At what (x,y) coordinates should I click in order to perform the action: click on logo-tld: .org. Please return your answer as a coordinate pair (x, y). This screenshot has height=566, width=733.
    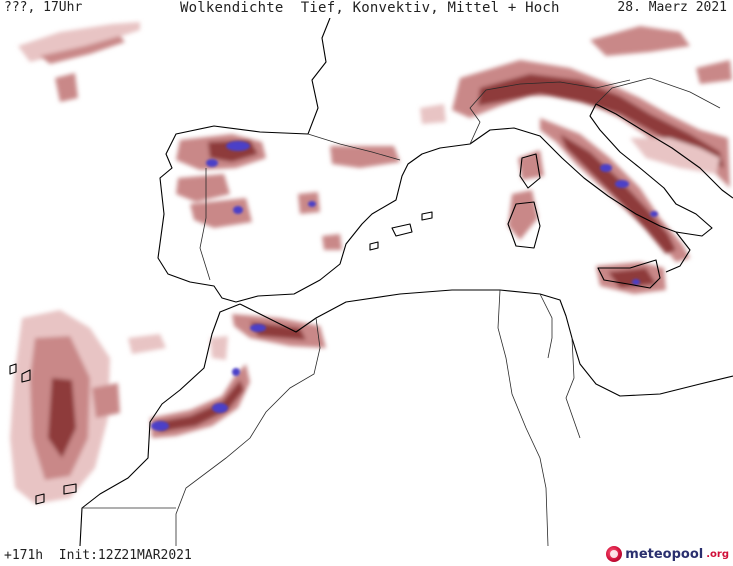
    Looking at the image, I should click on (717, 554).